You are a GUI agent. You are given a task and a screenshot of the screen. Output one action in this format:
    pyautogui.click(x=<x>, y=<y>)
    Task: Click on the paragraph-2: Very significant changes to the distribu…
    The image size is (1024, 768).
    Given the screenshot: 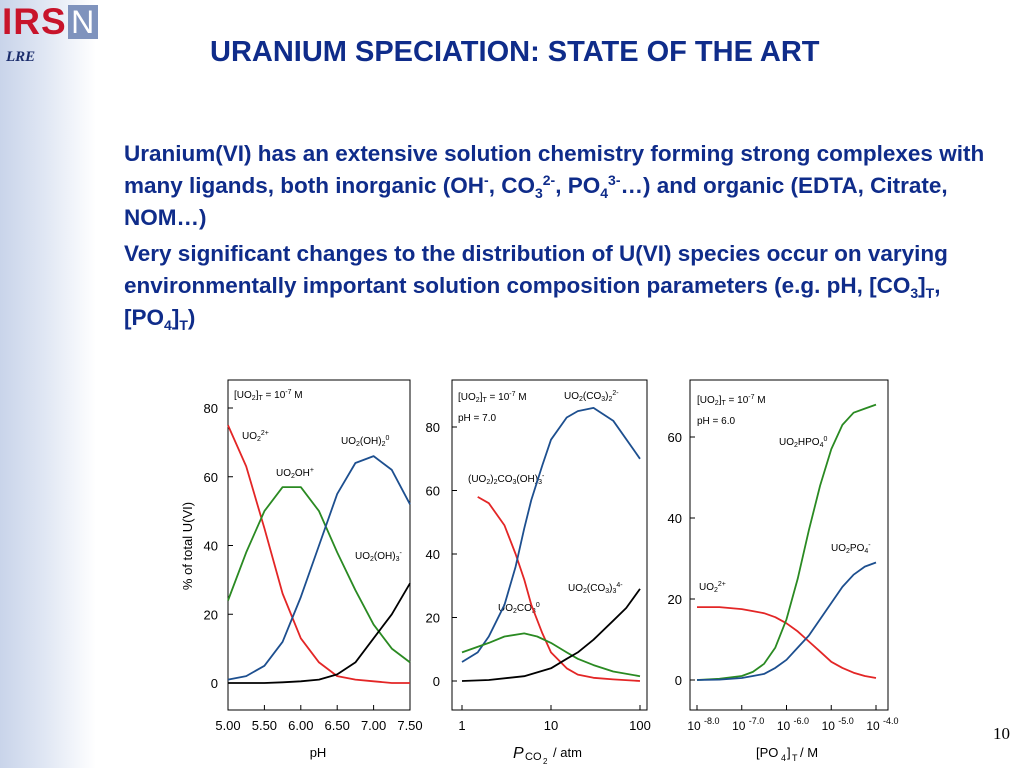 What is the action you would take?
    pyautogui.click(x=569, y=286)
    